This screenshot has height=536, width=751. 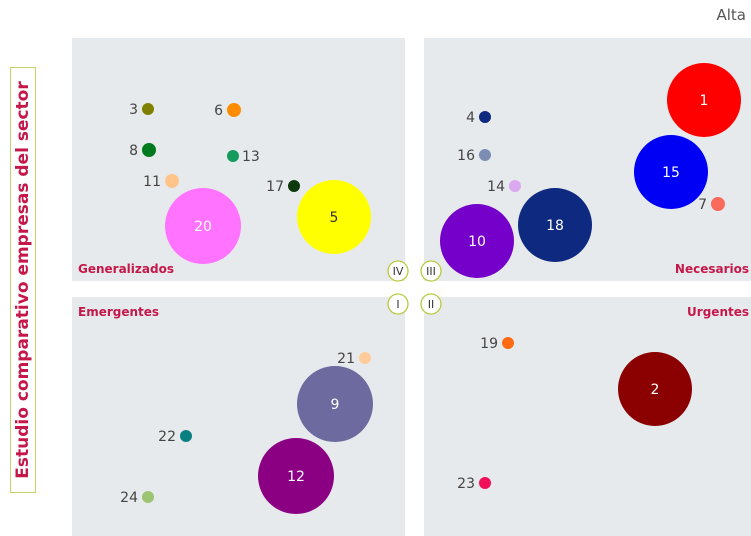 I want to click on quadrant-marker-i-text: I, so click(x=397, y=304).